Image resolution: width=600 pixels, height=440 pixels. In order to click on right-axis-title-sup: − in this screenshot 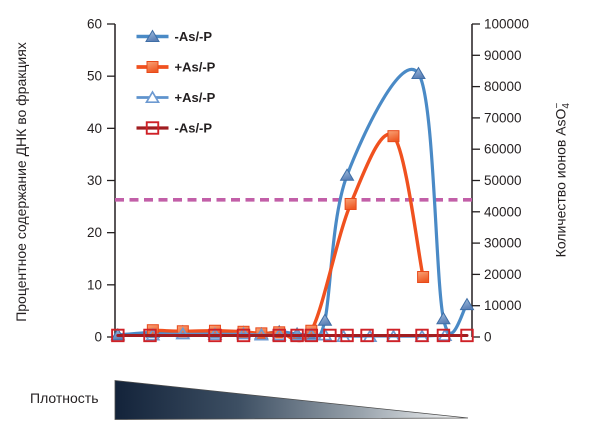, I will do `click(557, 105)`.